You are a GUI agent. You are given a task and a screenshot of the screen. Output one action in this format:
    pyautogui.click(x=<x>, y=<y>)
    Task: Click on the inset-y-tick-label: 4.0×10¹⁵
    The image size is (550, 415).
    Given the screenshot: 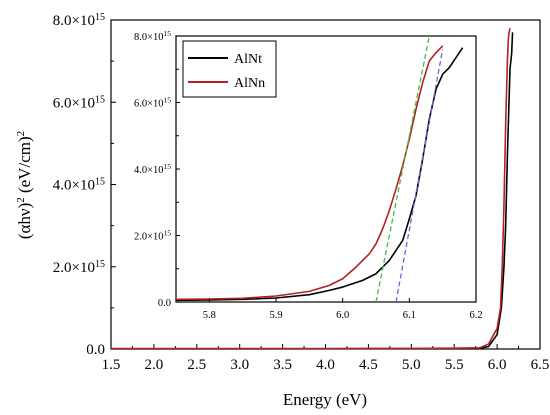 What is the action you would take?
    pyautogui.click(x=152, y=169)
    